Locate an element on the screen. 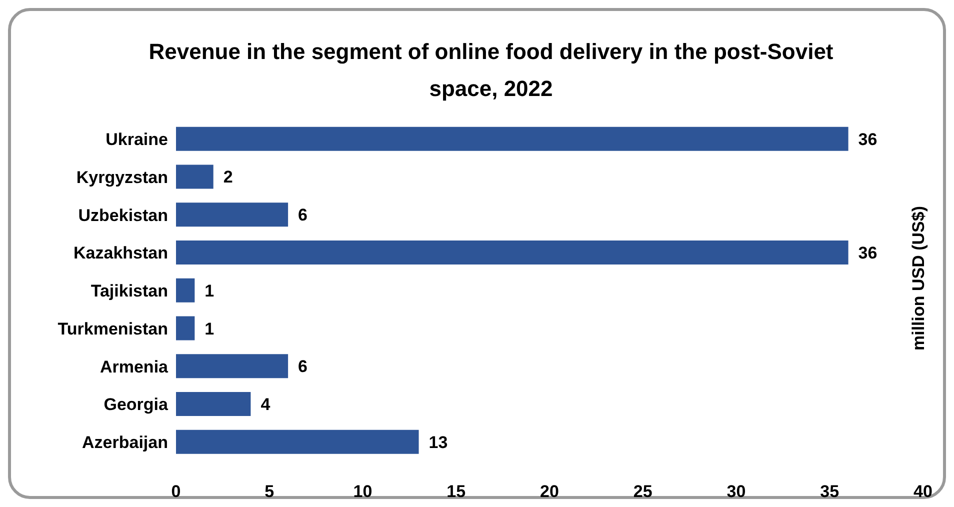 Image resolution: width=954 pixels, height=507 pixels. y-tick-label: Ukraine is located at coordinates (137, 139).